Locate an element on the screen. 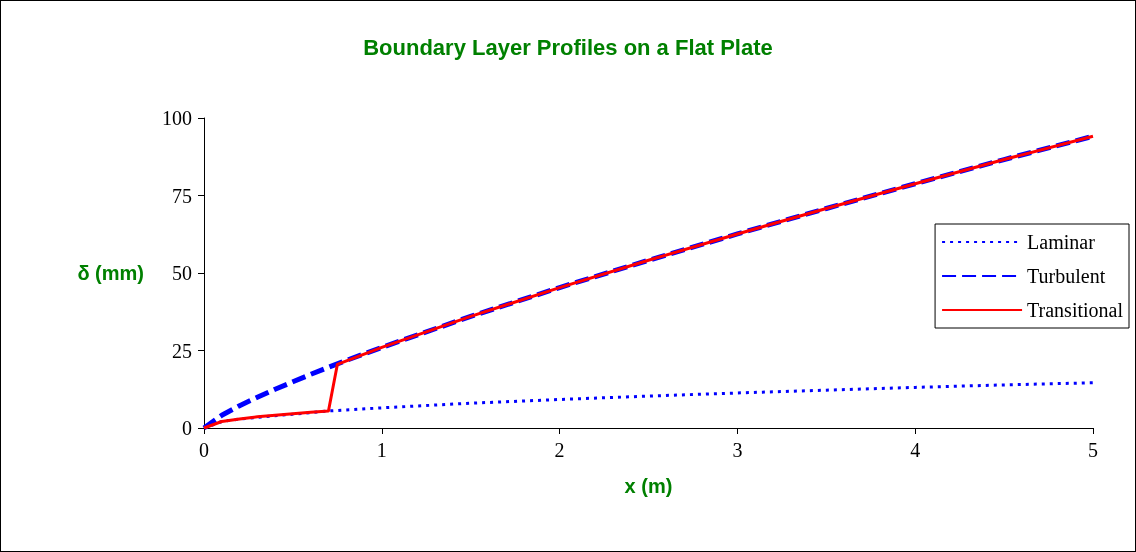 This screenshot has width=1136, height=552. y-tick-label: 50 is located at coordinates (182, 273).